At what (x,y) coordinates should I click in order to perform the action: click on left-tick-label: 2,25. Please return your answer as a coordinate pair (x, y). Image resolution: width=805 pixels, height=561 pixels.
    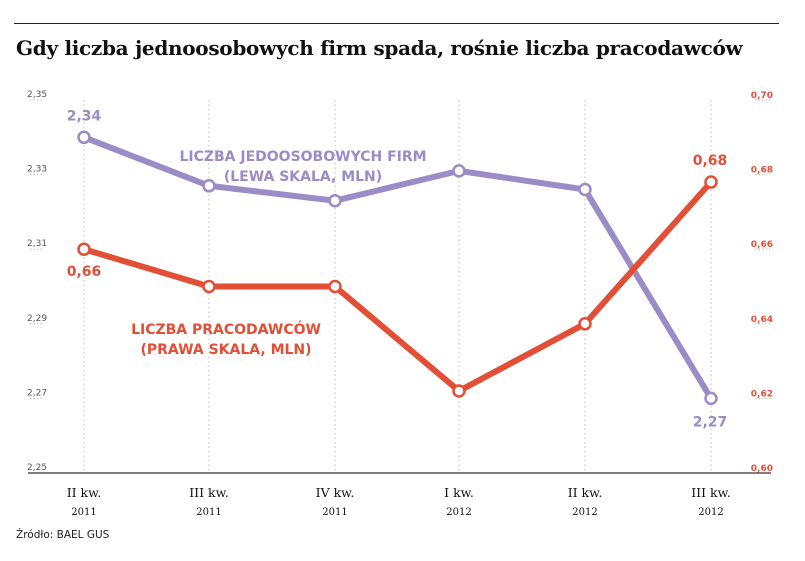
    Looking at the image, I should click on (37, 468).